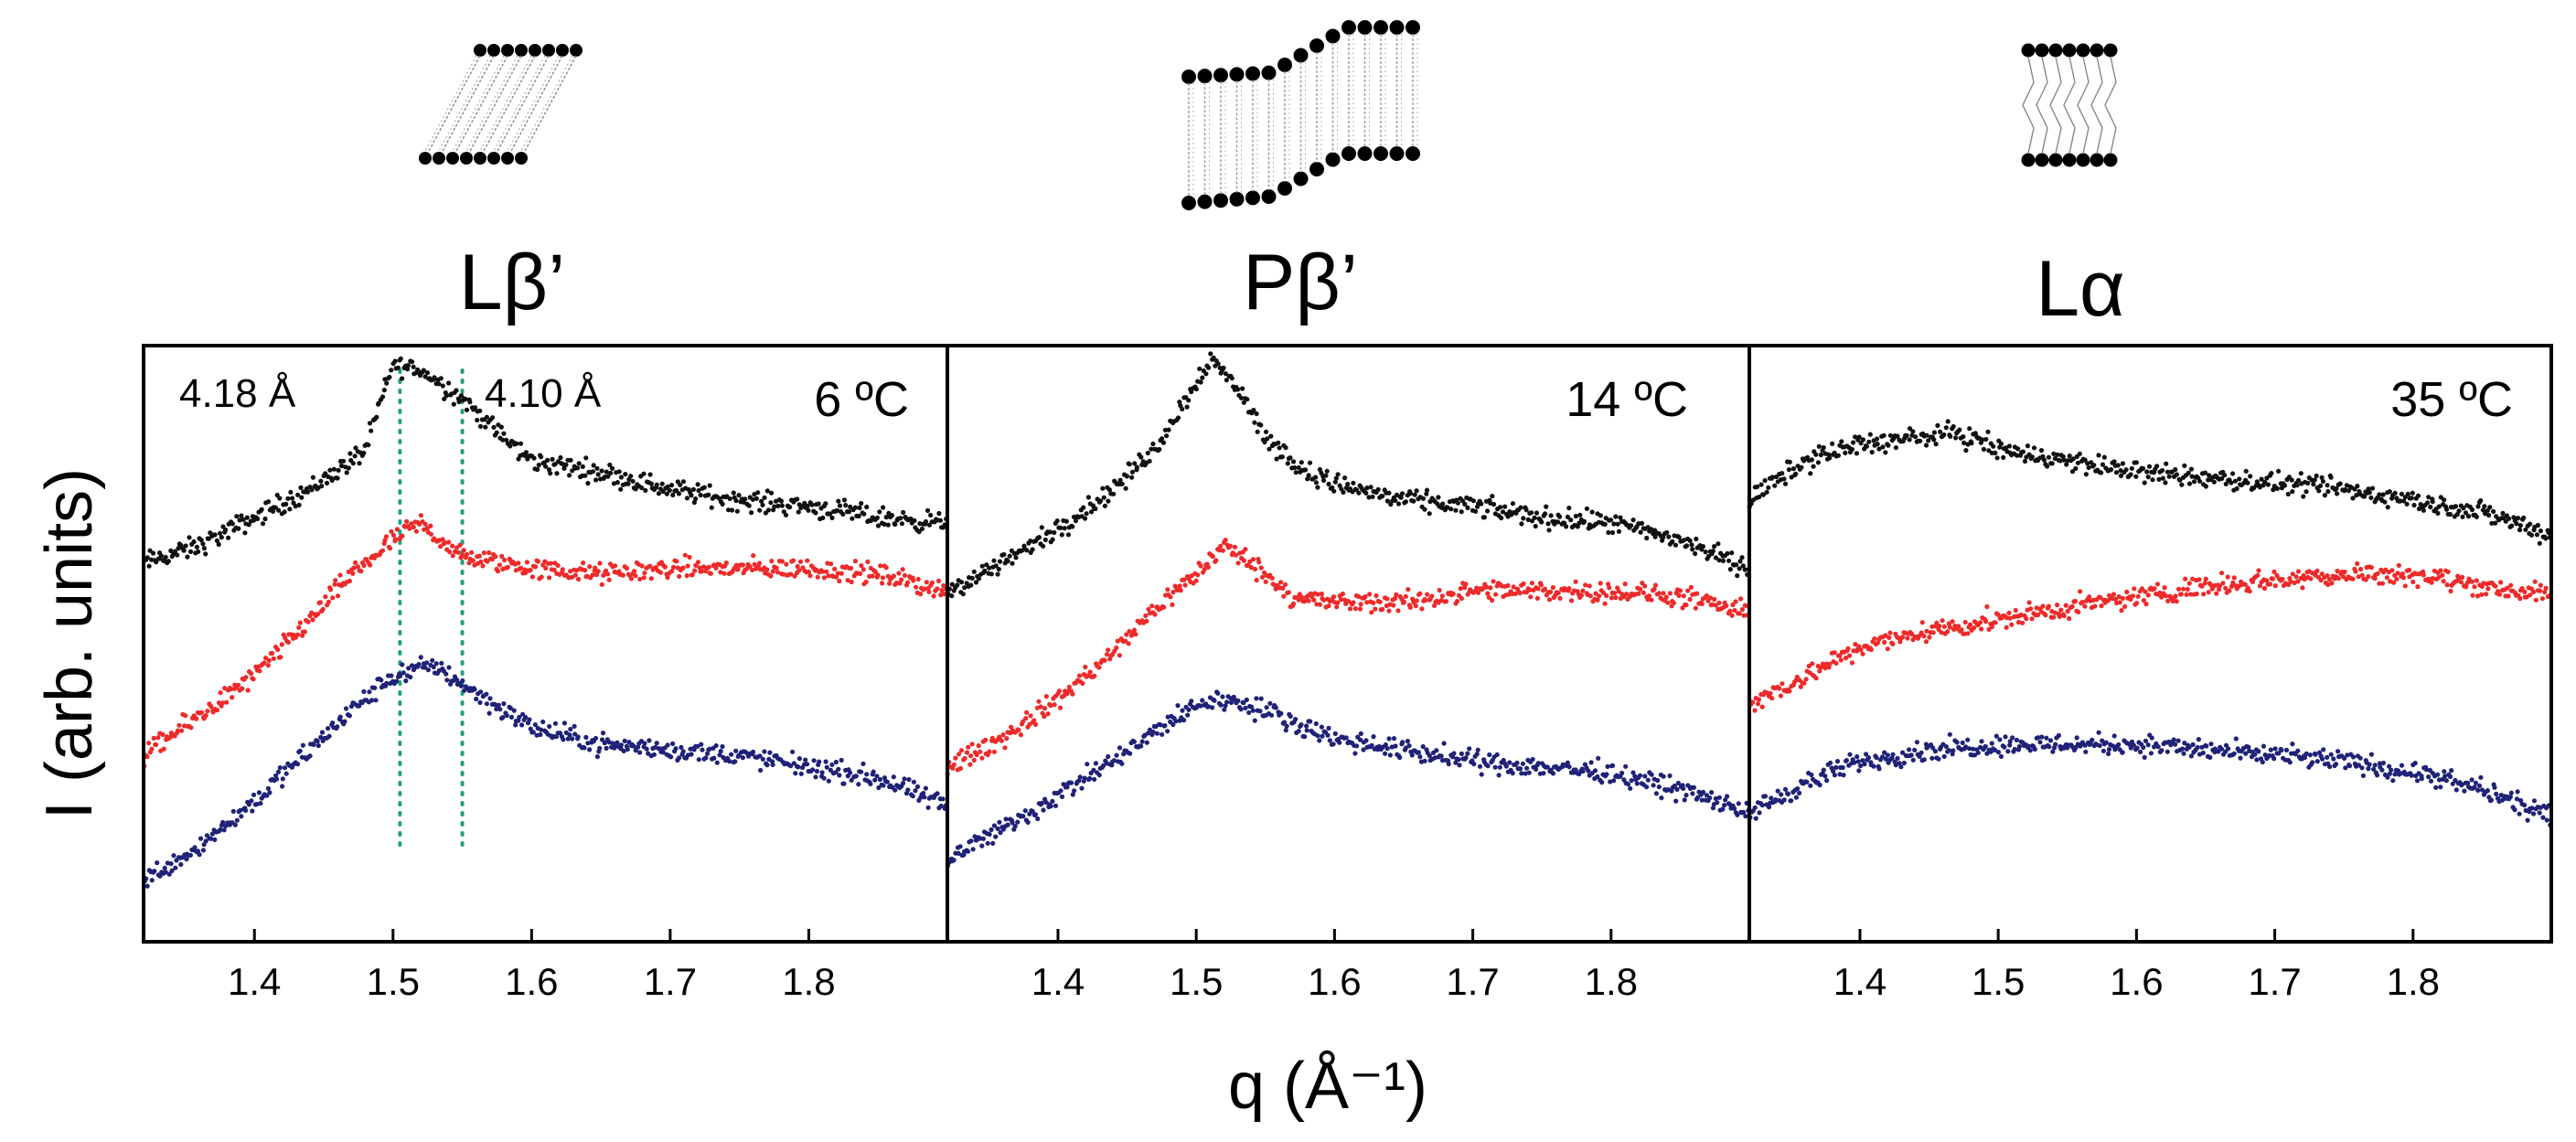 The height and width of the screenshot is (1142, 2576). What do you see at coordinates (1327, 1086) in the screenshot?
I see `x-axis-title: q (Å⁻¹)` at bounding box center [1327, 1086].